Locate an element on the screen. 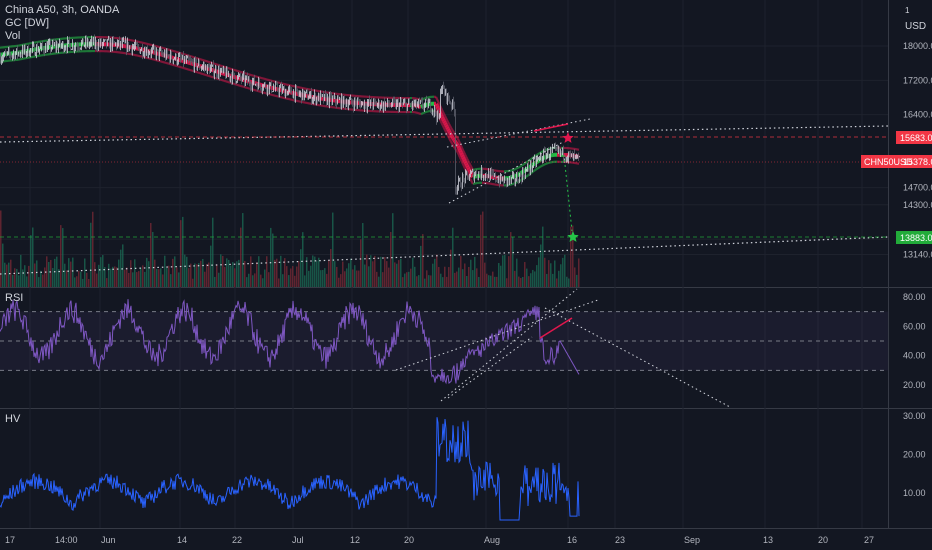  hv-pane-label: HV is located at coordinates (13, 419).